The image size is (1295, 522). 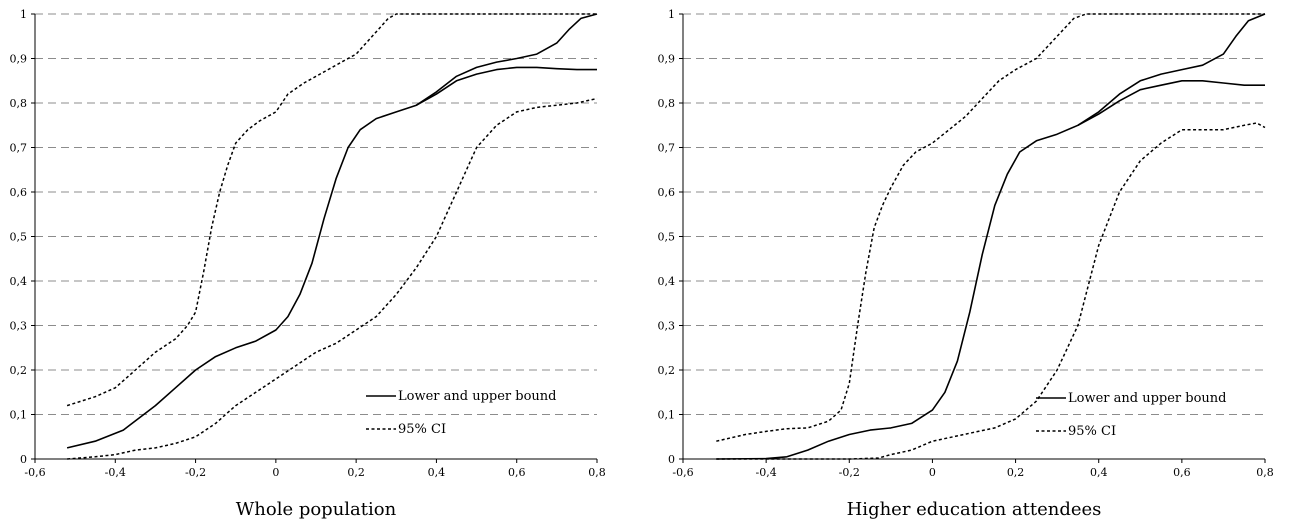 What do you see at coordinates (316, 509) in the screenshot?
I see `x-axis-title: Whole population` at bounding box center [316, 509].